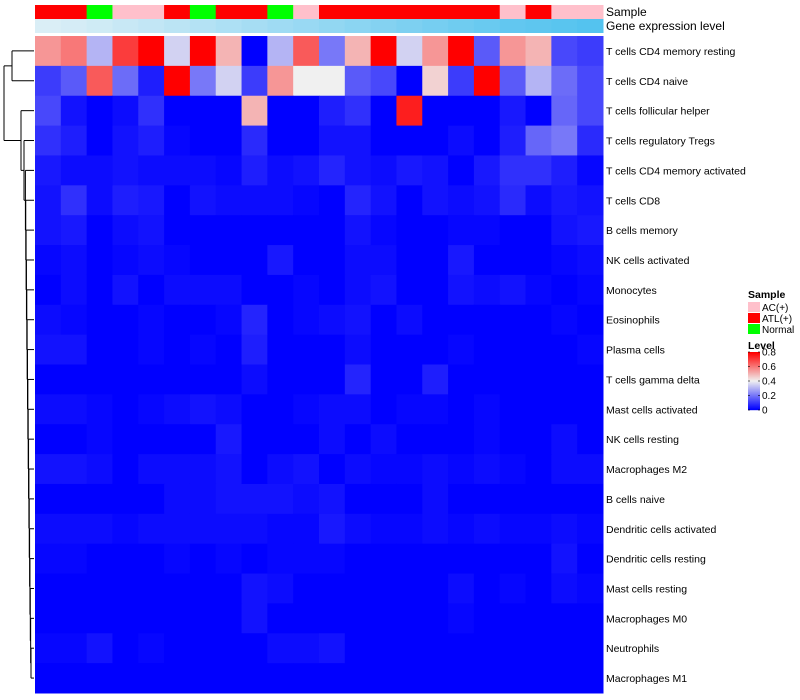 This screenshot has width=800, height=700. I want to click on expression-annotation-label: Gene expression level, so click(665, 26).